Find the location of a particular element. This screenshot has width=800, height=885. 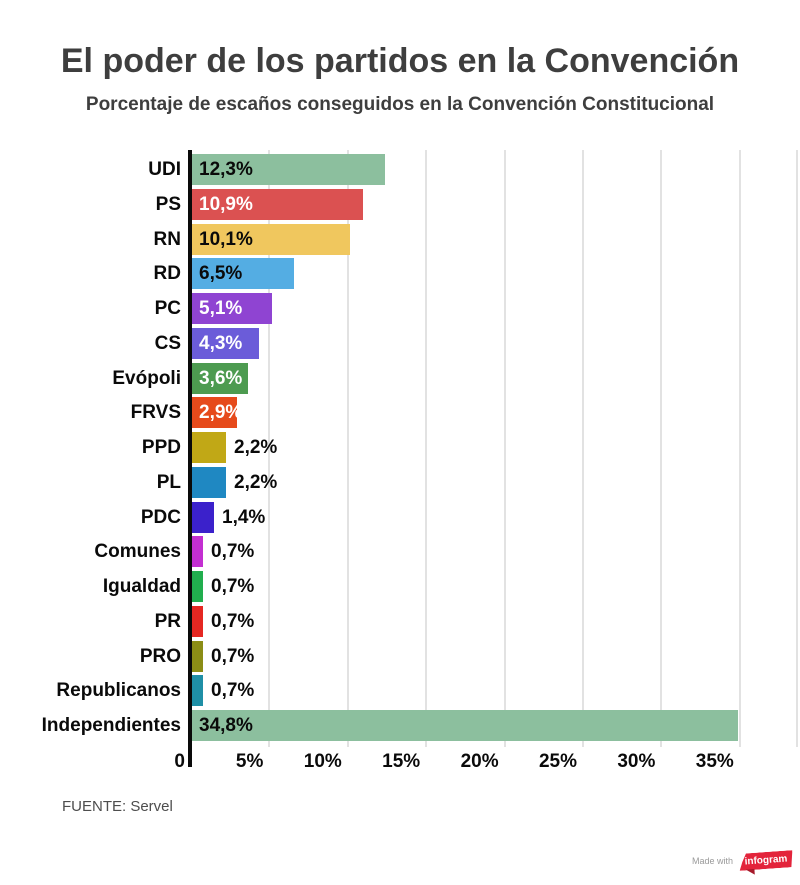

plot-right-border is located at coordinates (797, 448).